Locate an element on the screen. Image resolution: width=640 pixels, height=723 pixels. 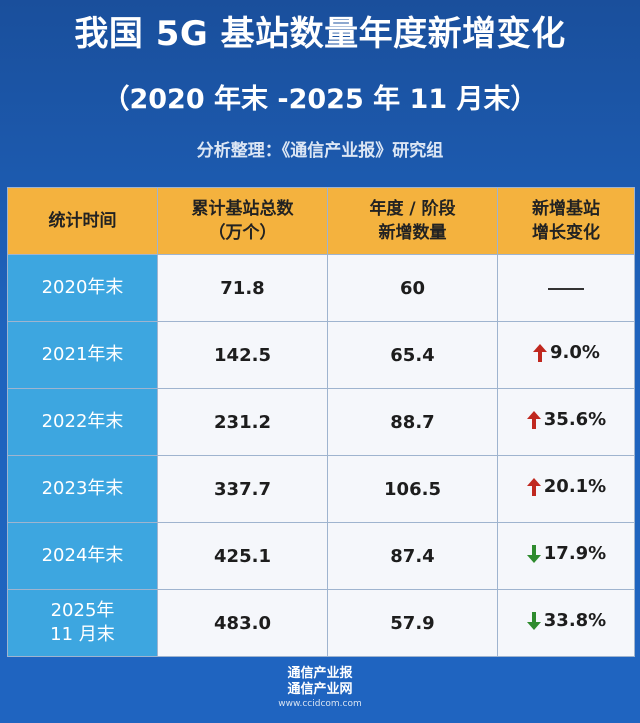
cell-added: 65.4 is located at coordinates (412, 355).